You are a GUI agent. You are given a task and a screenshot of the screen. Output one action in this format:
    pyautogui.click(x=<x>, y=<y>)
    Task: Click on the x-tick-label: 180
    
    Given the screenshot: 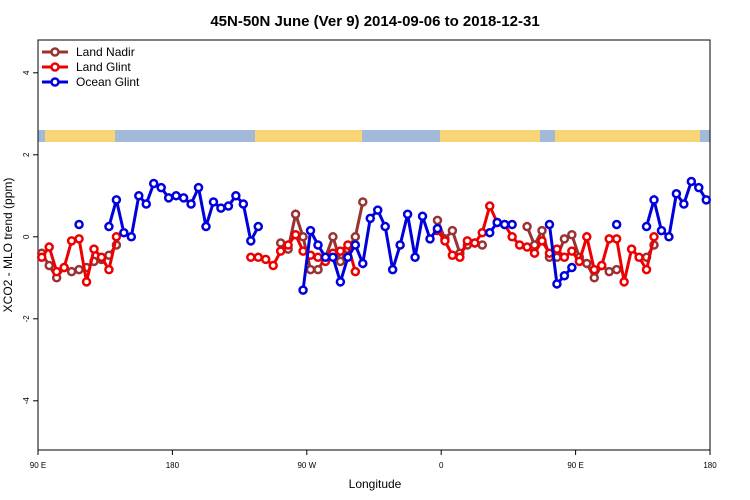 What is the action you would take?
    pyautogui.click(x=710, y=465)
    